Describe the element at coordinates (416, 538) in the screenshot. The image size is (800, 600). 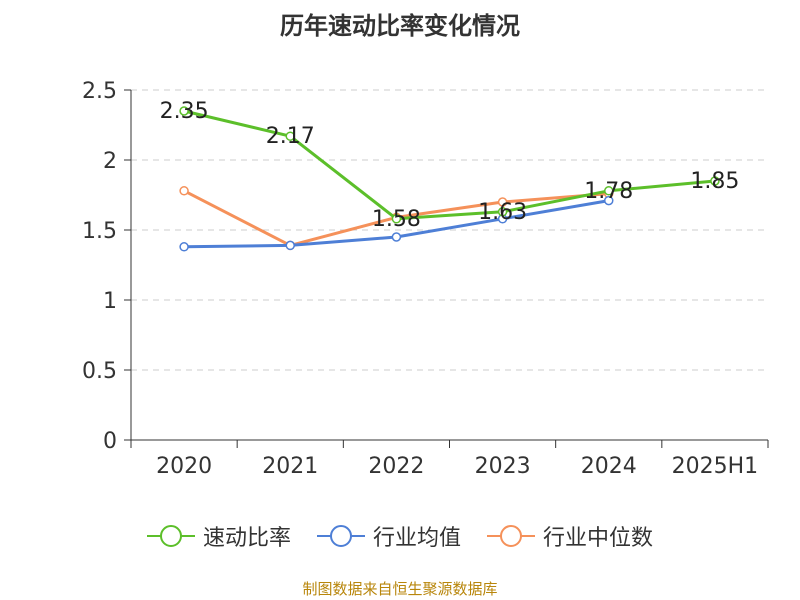
I see `legend-label-industry-mean: 行业均值` at that location.